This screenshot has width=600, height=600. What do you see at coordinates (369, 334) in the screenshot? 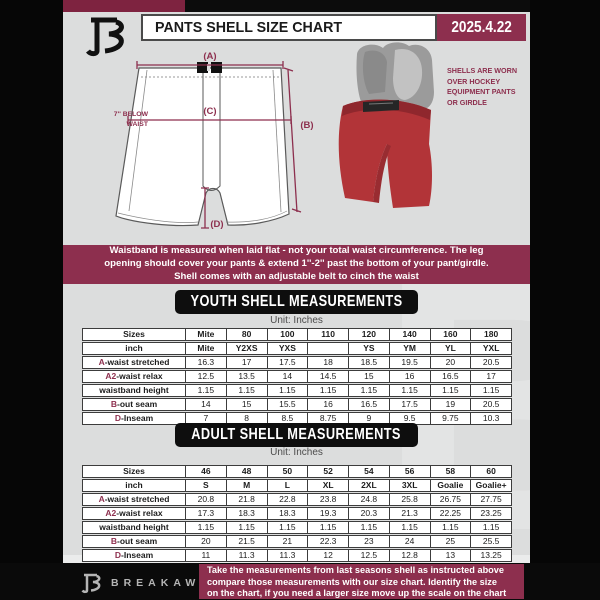
I see `table-cell: 120` at bounding box center [369, 334].